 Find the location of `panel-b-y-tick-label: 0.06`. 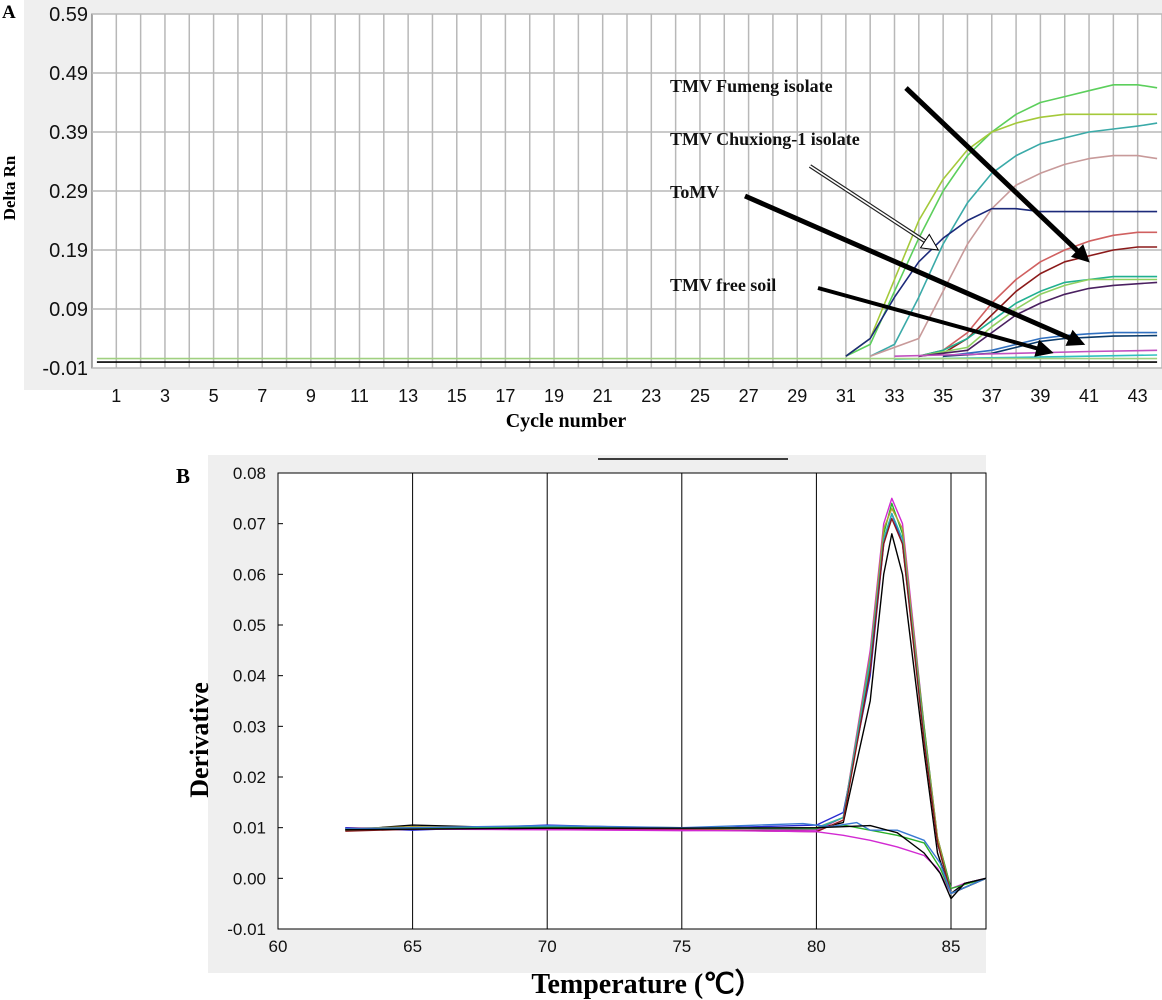

panel-b-y-tick-label: 0.06 is located at coordinates (249, 574).